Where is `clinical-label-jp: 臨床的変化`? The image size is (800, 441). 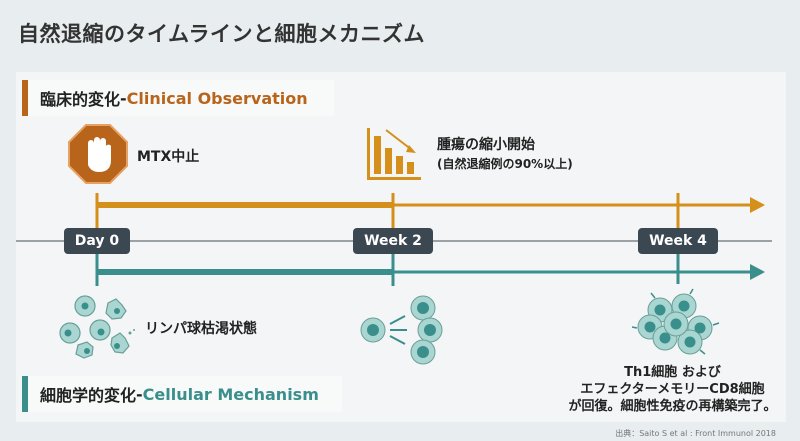 clinical-label-jp: 臨床的変化 is located at coordinates (80, 99).